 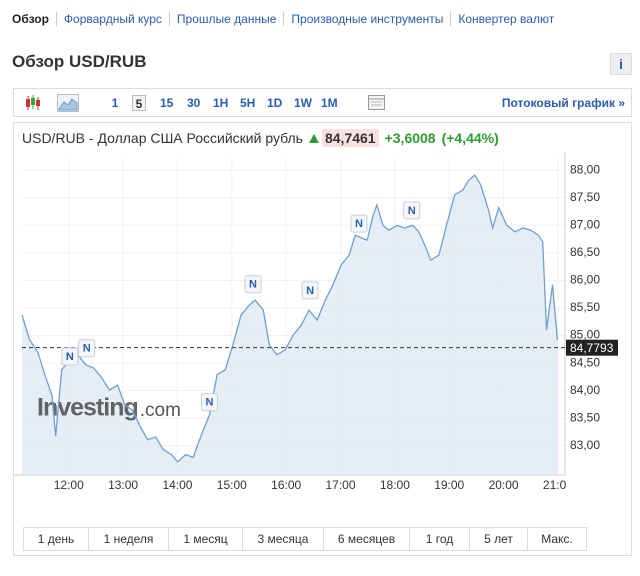 I want to click on streaming-link: Потоковый график », so click(x=563, y=103).